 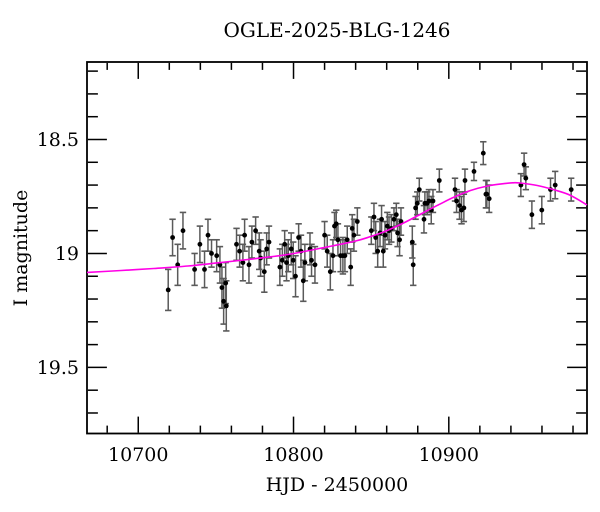 What do you see at coordinates (449, 455) in the screenshot?
I see `x-tick-label: 10900` at bounding box center [449, 455].